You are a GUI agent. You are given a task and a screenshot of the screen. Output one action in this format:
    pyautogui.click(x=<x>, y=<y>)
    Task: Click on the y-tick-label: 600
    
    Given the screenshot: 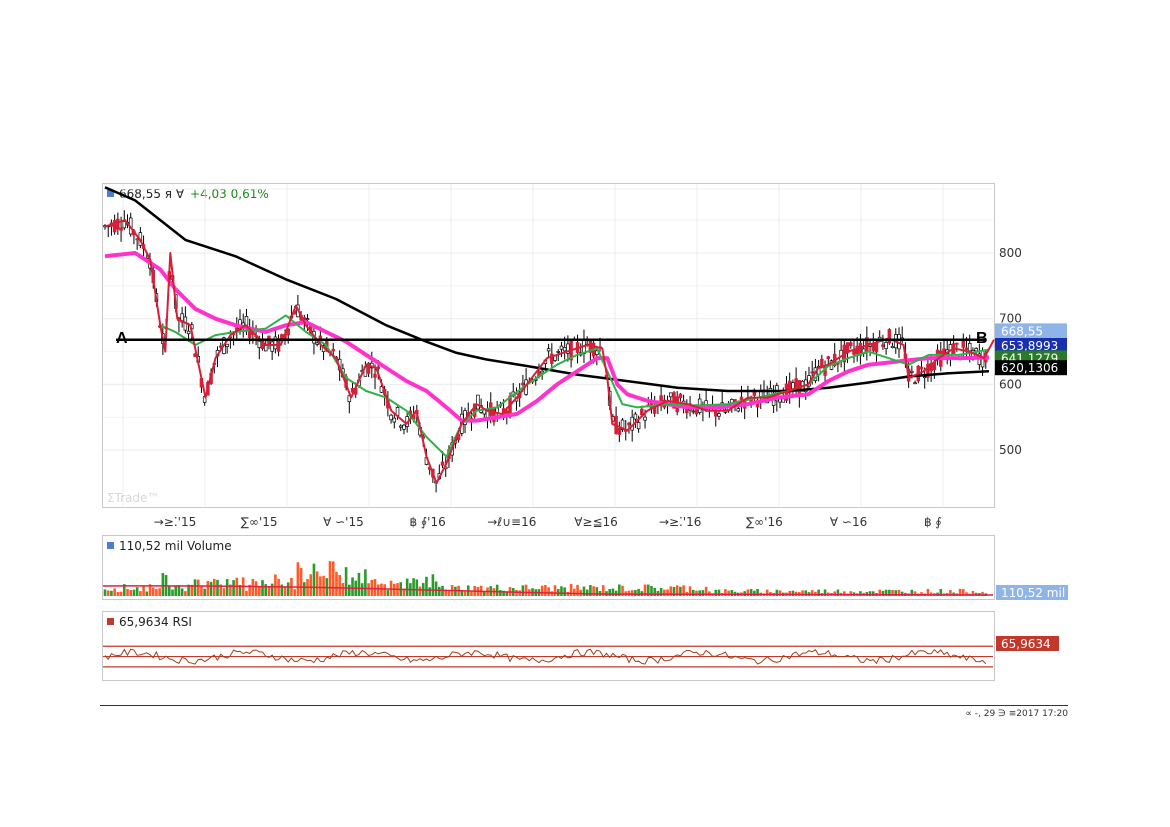 What is the action you would take?
    pyautogui.click(x=1010, y=384)
    